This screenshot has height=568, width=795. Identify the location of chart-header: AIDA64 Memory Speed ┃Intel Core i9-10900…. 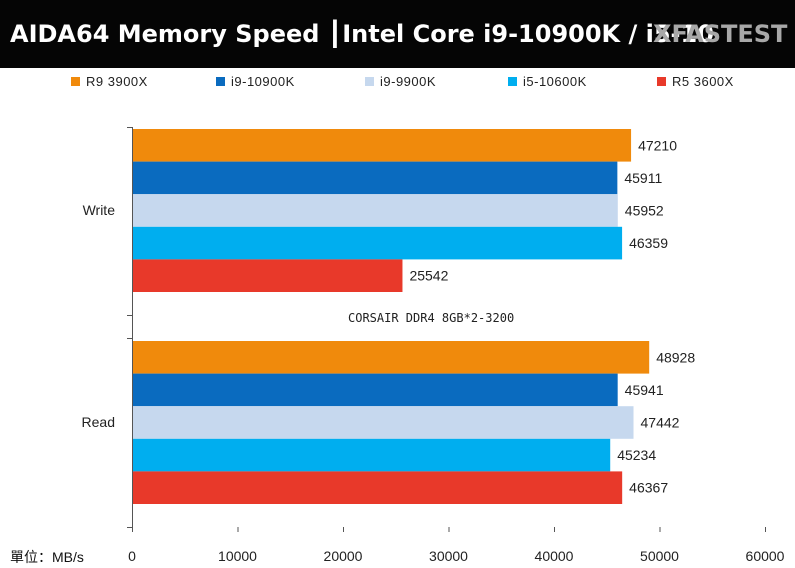
(397, 34).